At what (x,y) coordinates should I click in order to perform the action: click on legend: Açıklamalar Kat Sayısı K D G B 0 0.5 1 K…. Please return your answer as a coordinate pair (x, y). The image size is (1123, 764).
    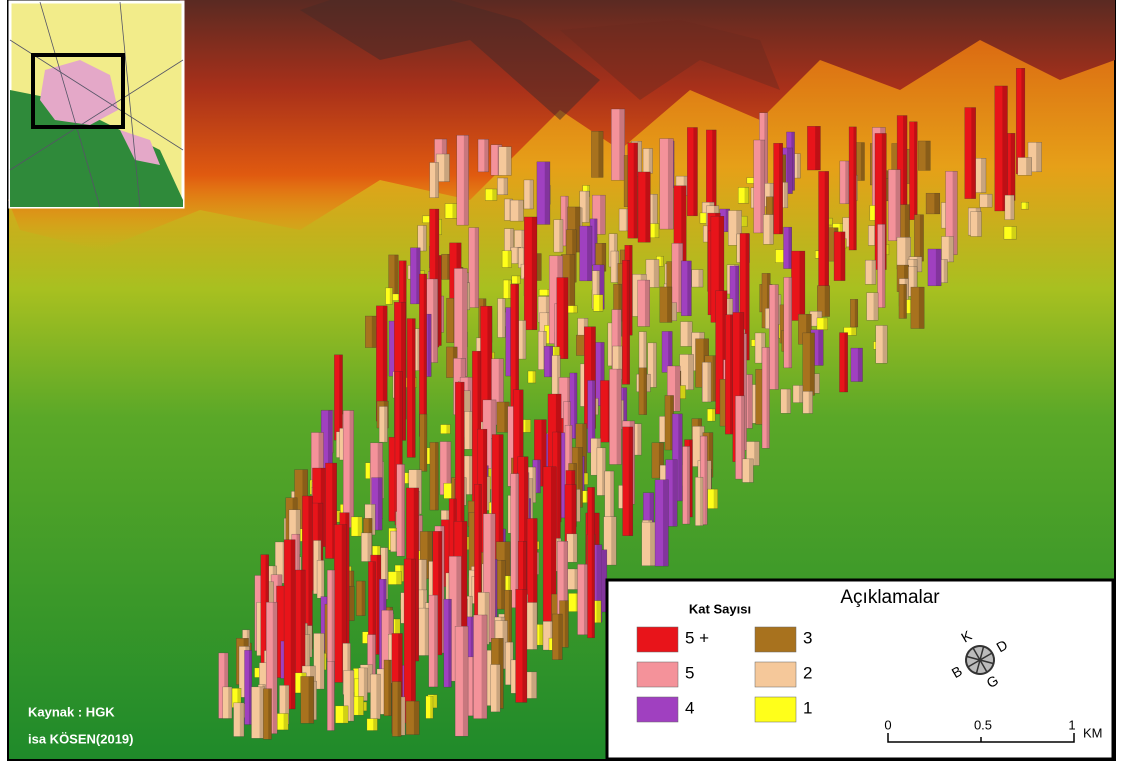
    Looking at the image, I should click on (860, 669).